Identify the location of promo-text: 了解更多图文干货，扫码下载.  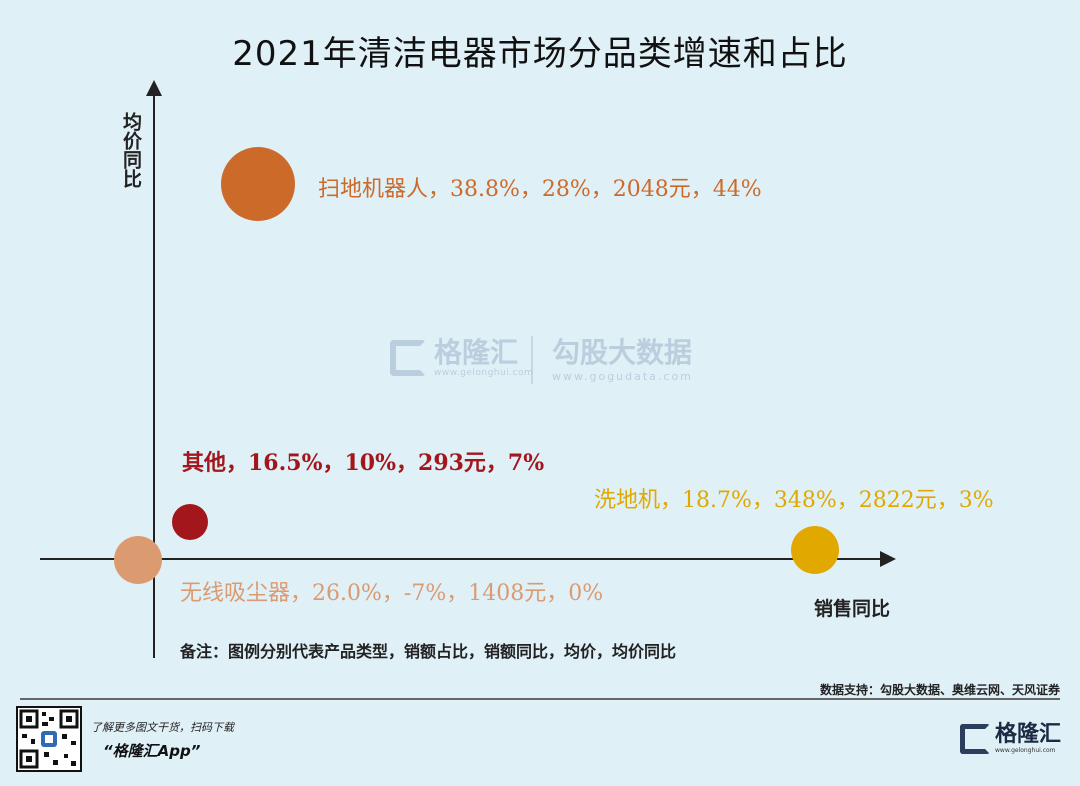
(162, 727).